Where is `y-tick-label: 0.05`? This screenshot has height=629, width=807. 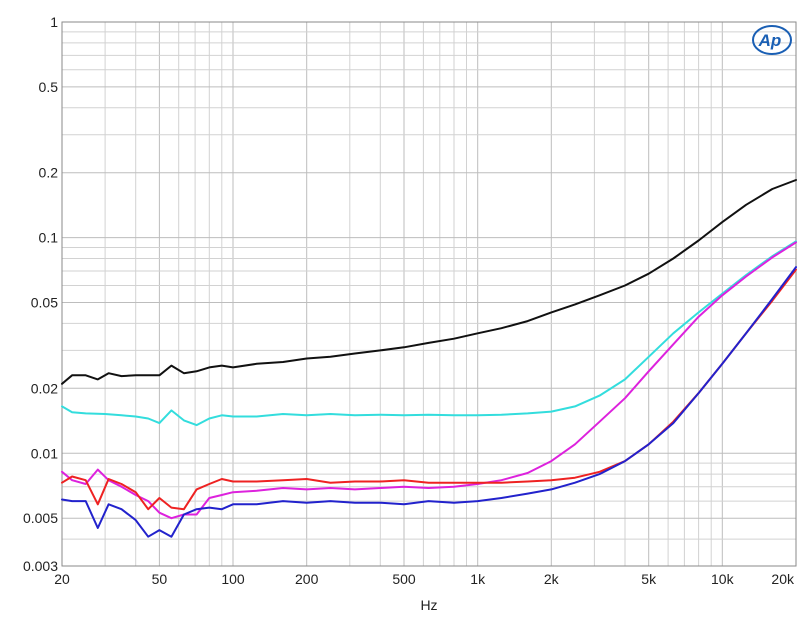 y-tick-label: 0.05 is located at coordinates (44, 303).